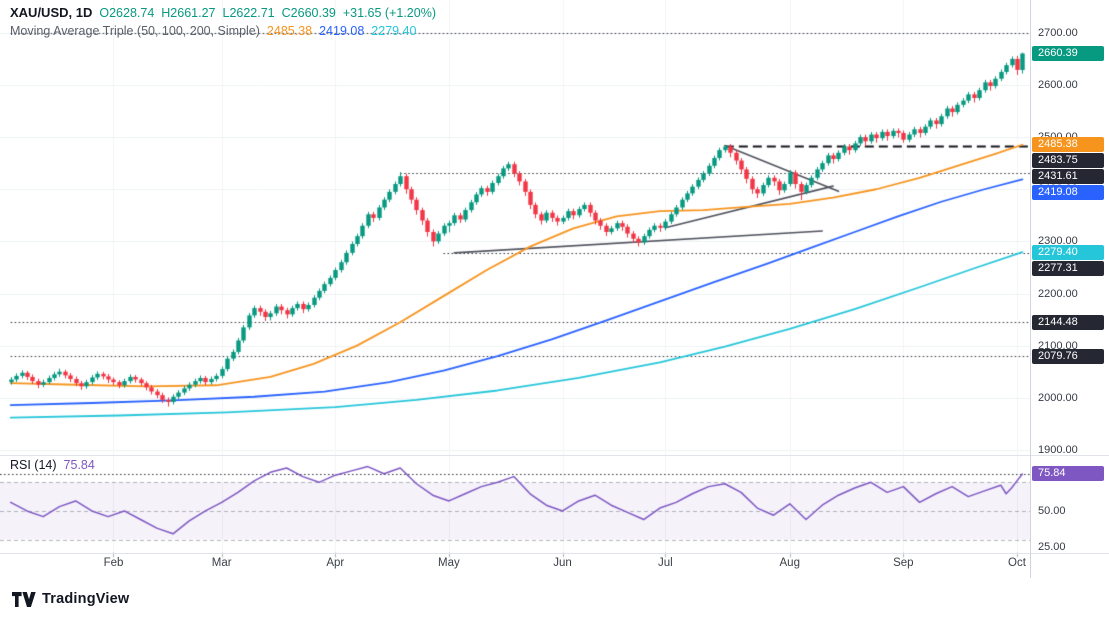  Describe the element at coordinates (449, 563) in the screenshot. I see `time-axis-label: May` at that location.